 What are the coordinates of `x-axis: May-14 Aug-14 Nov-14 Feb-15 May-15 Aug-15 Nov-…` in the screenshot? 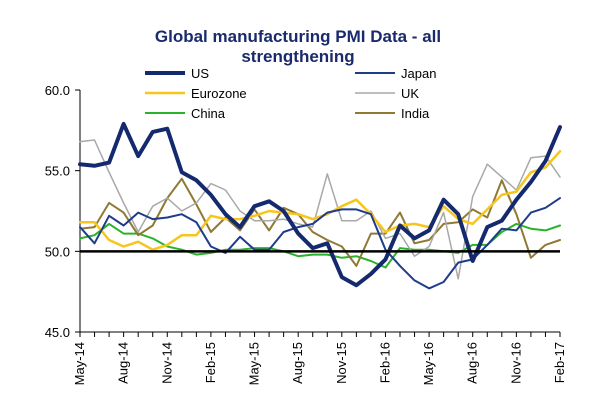 It's located at (319, 358).